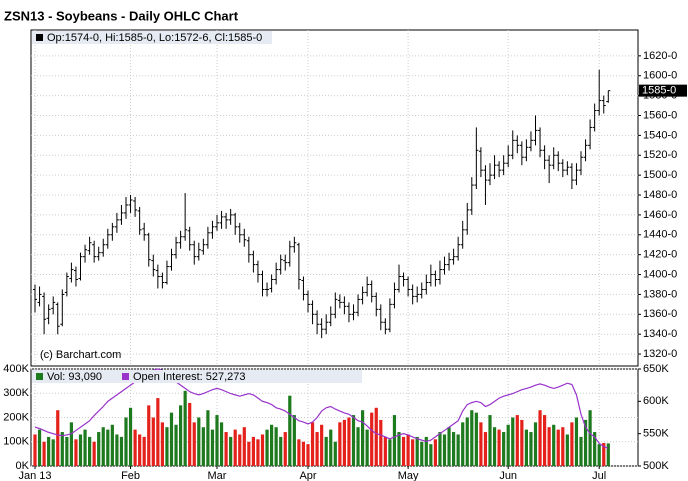  I want to click on x-tick-label: Jan 13, so click(34, 475).